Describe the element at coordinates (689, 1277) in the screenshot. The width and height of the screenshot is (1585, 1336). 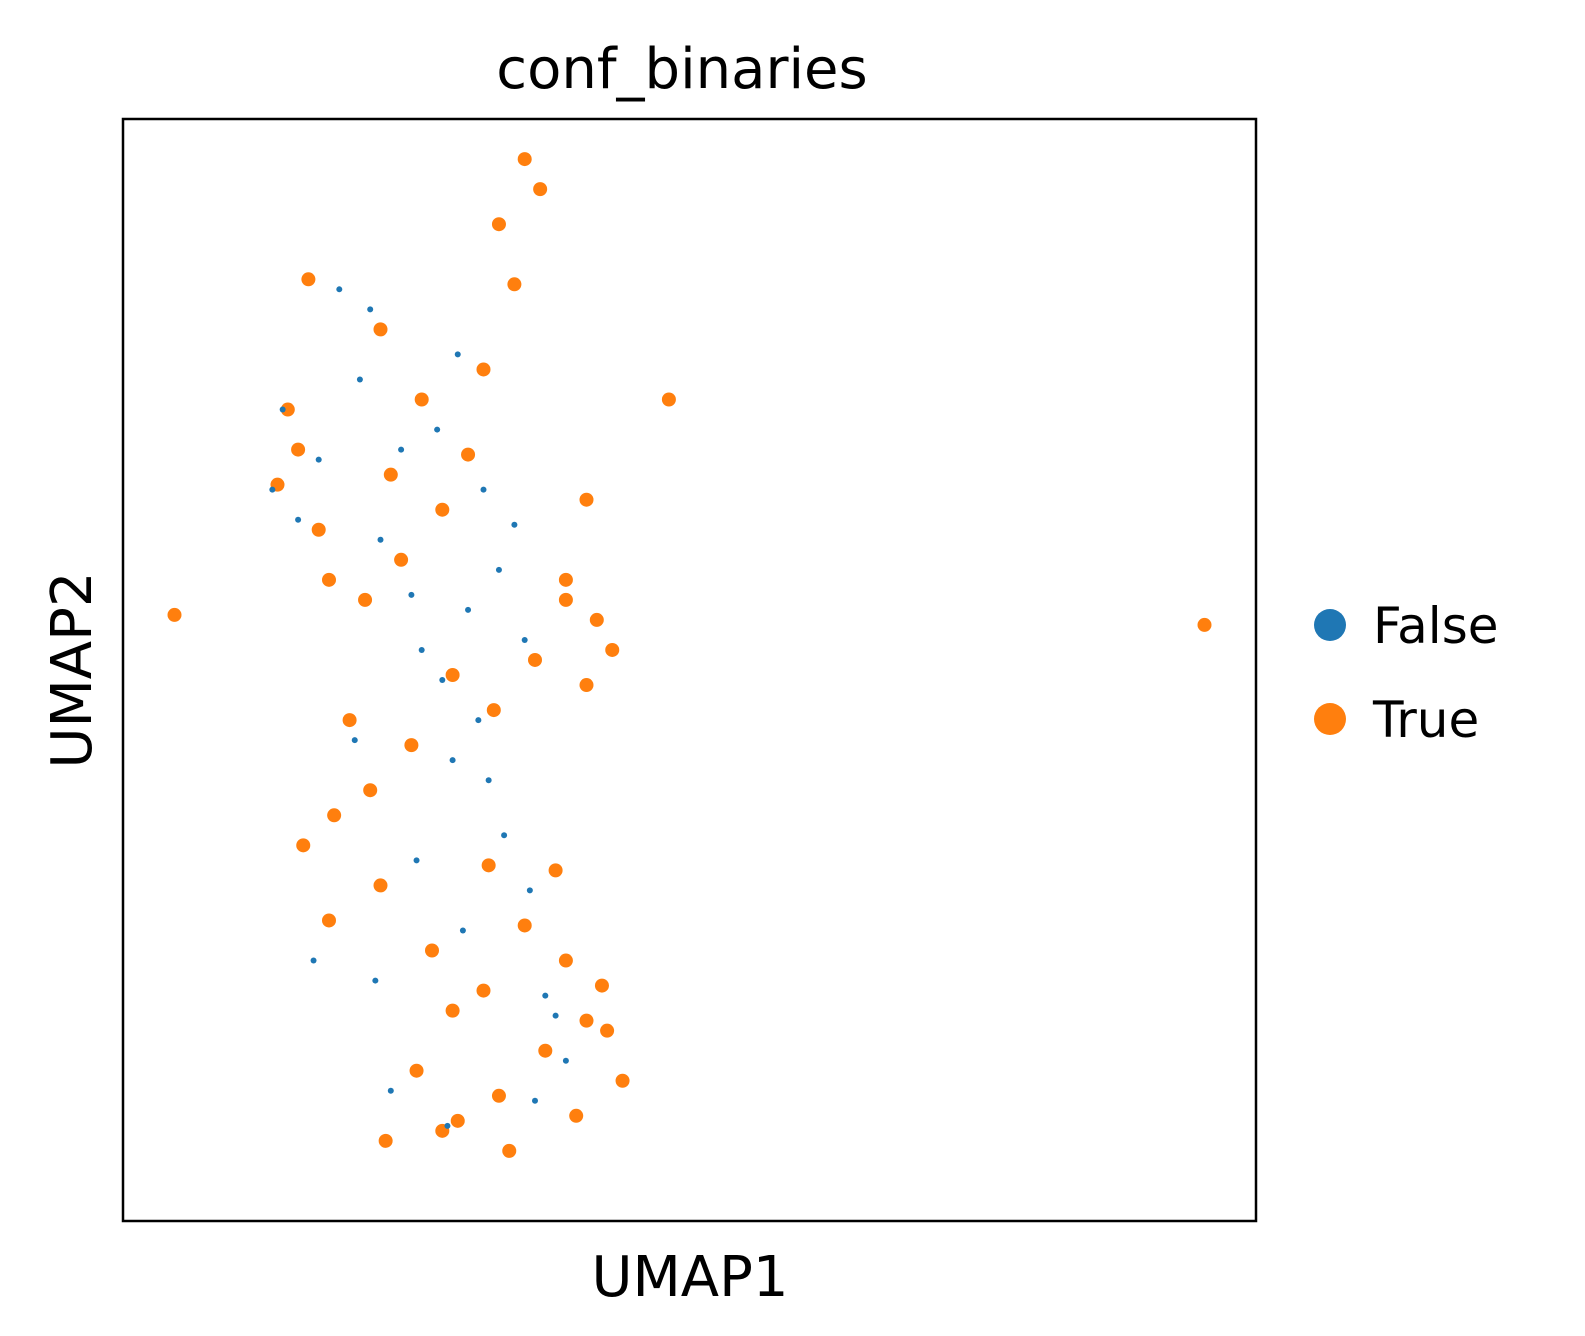
I see `x-axis-label: UMAP1` at that location.